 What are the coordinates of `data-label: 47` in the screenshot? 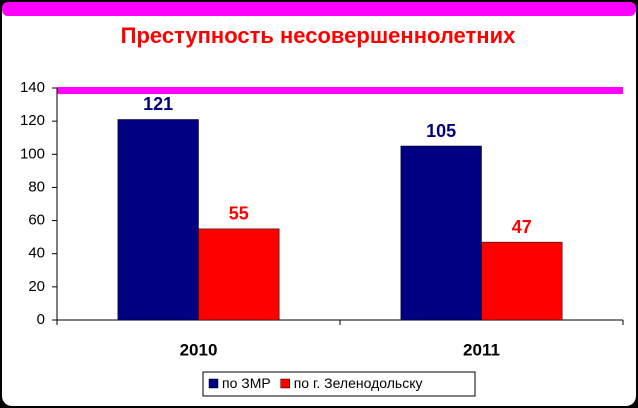 It's located at (522, 227).